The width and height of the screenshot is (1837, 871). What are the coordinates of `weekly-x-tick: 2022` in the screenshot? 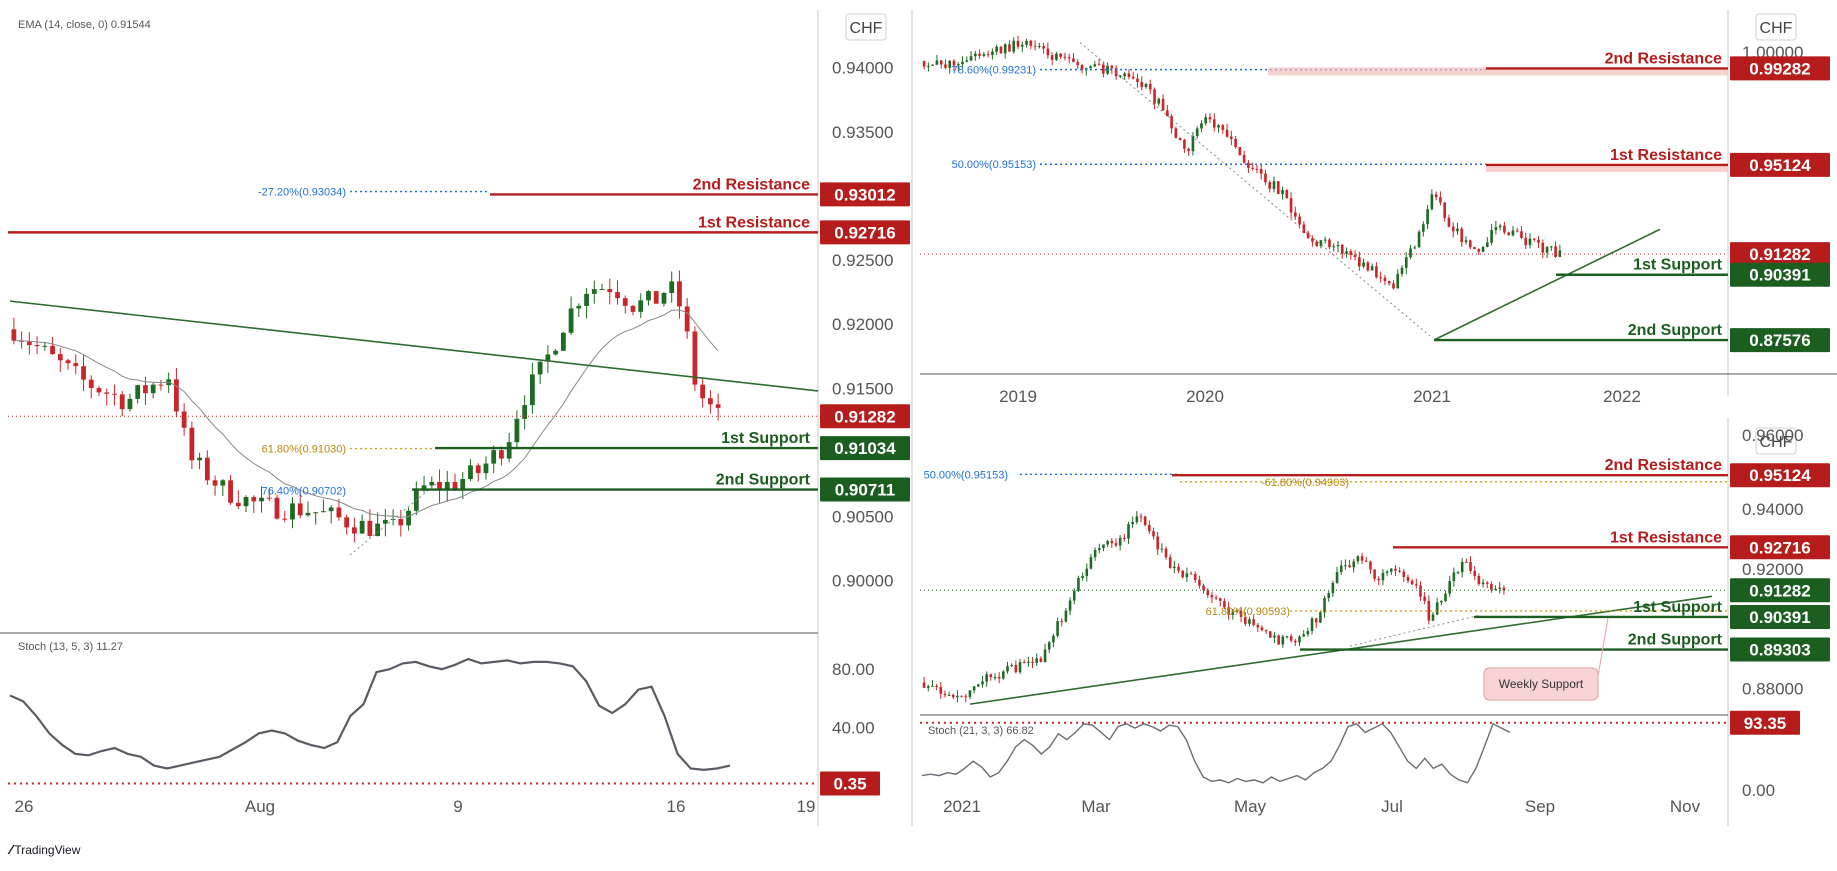 It's located at (1622, 396).